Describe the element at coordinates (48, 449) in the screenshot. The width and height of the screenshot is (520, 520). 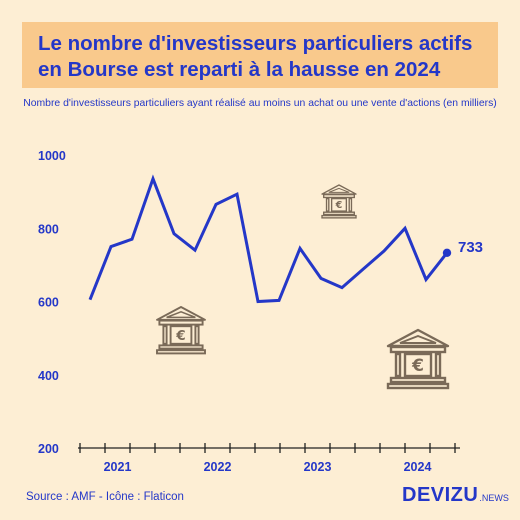
I see `y-tick-label: 200` at that location.